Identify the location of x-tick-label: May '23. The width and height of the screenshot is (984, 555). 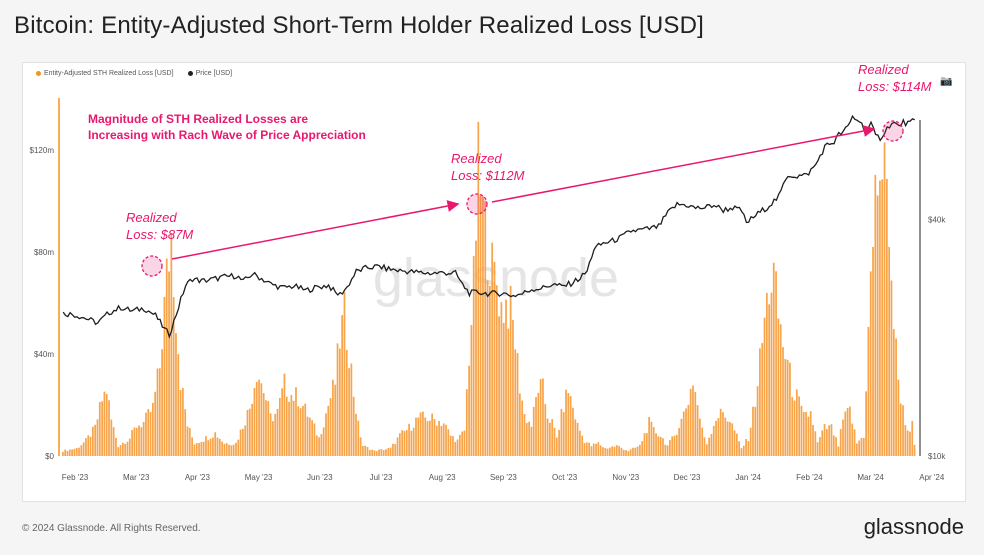
(259, 477).